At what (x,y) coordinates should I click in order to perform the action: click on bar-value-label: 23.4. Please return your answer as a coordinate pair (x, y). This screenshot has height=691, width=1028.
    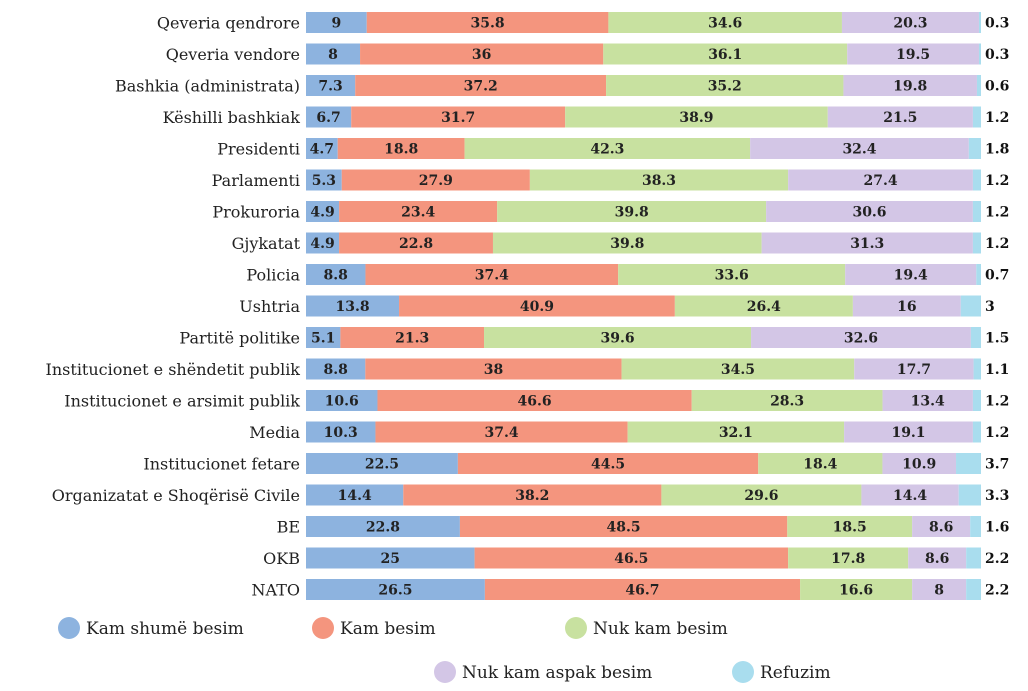
    Looking at the image, I should click on (418, 213).